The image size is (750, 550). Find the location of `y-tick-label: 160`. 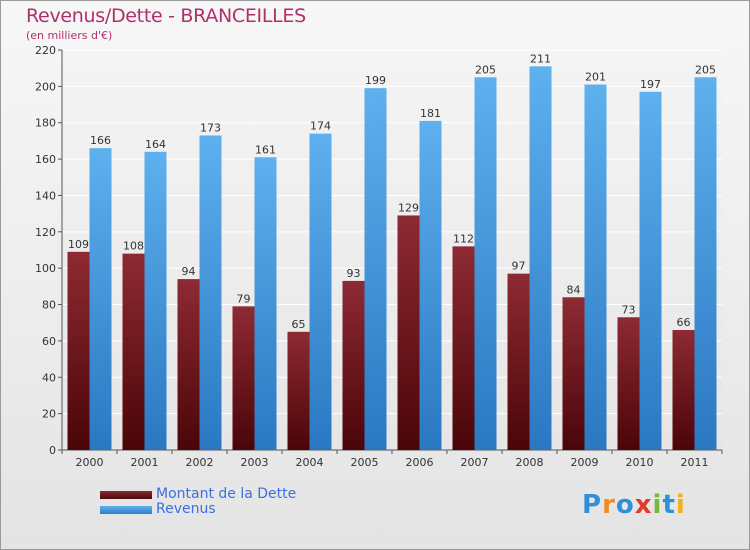

y-tick-label: 160 is located at coordinates (45, 159).